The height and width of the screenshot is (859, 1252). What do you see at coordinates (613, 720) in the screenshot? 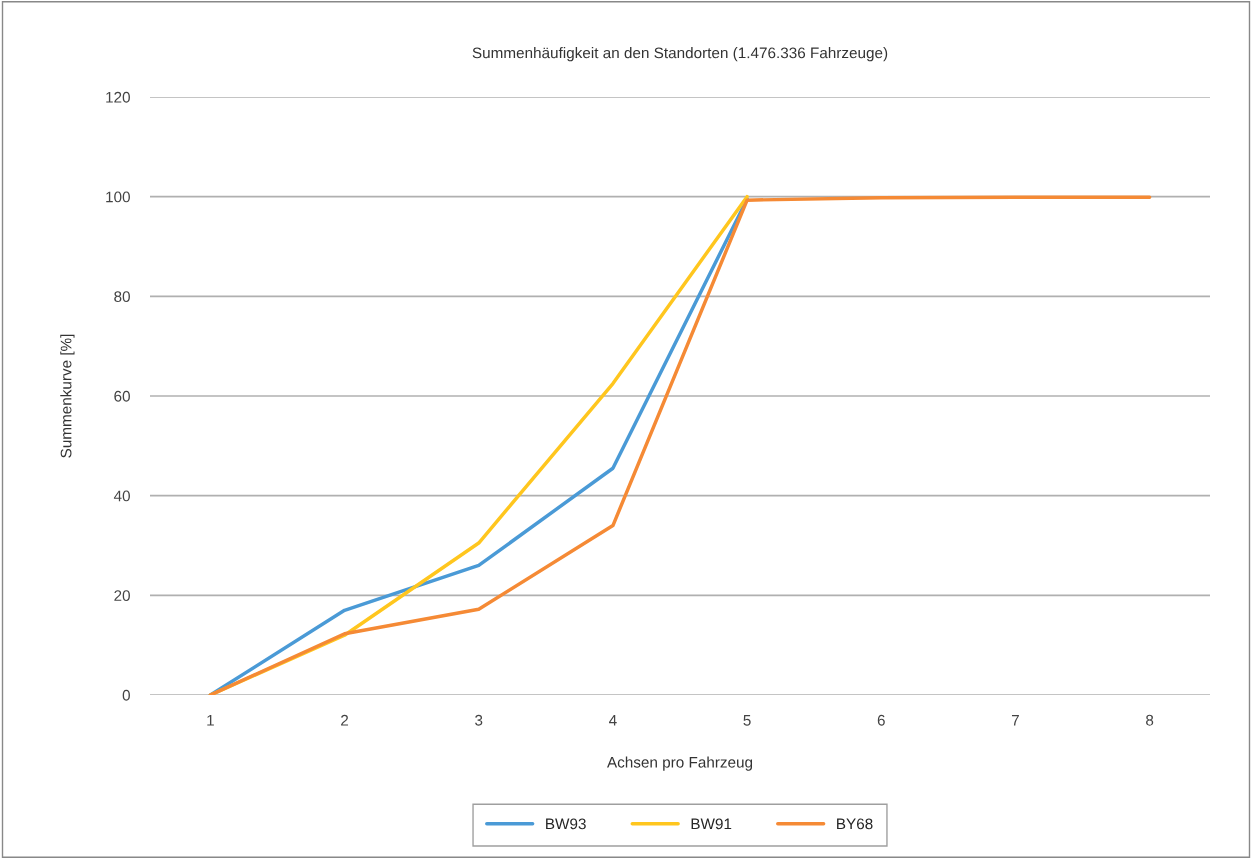
I see `x-tick-label: 4` at bounding box center [613, 720].